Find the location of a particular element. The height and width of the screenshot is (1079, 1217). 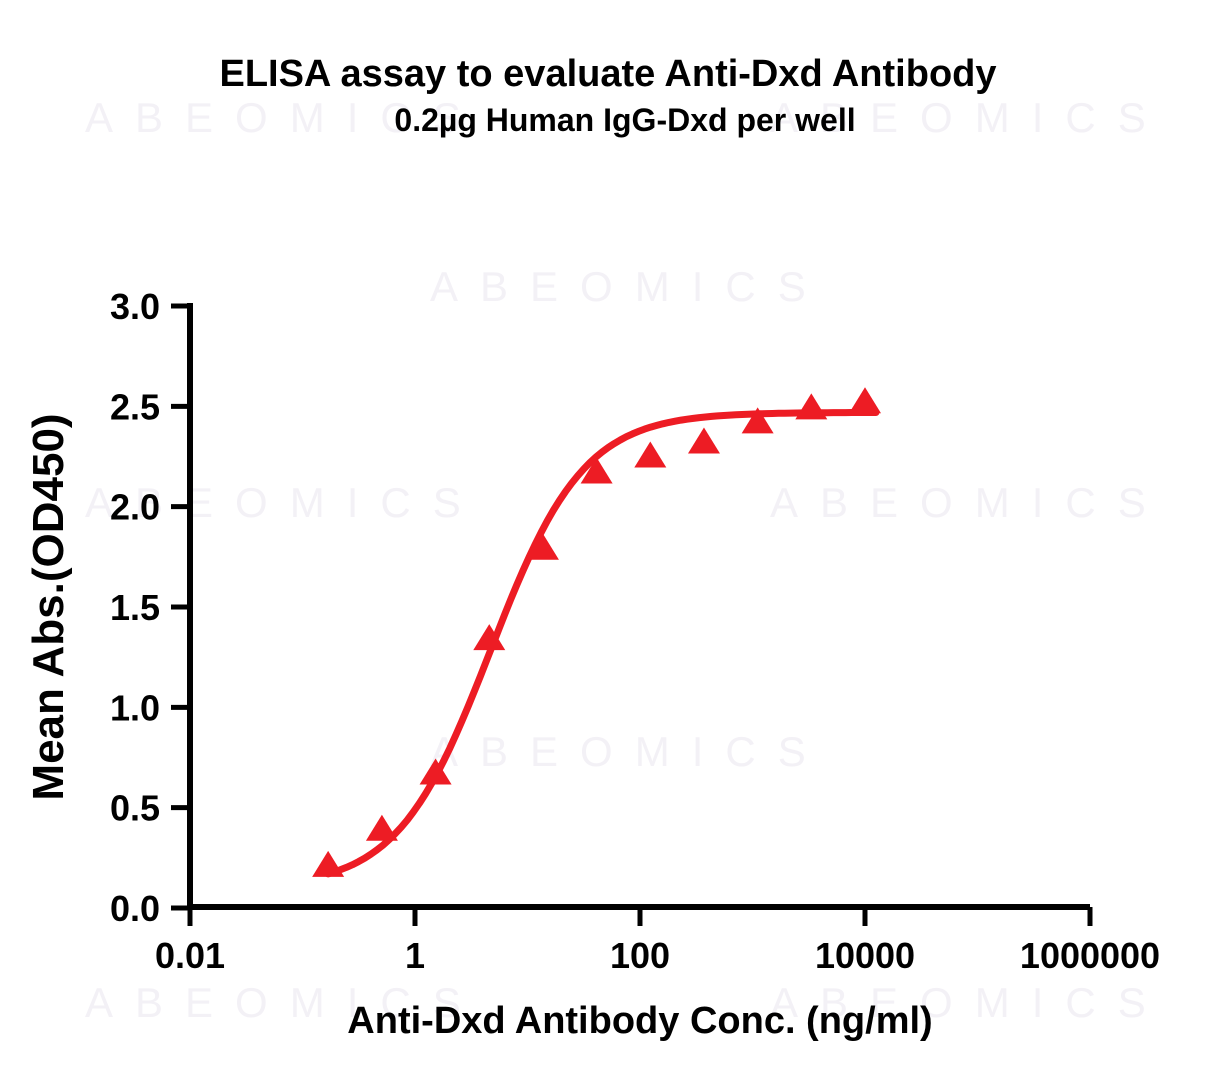

y-tick-label: 0.5 is located at coordinates (135, 808).